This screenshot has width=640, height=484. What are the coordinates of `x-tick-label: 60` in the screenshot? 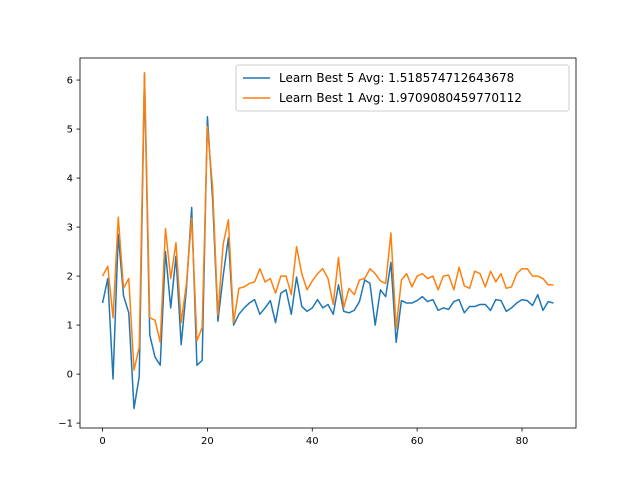 It's located at (417, 441).